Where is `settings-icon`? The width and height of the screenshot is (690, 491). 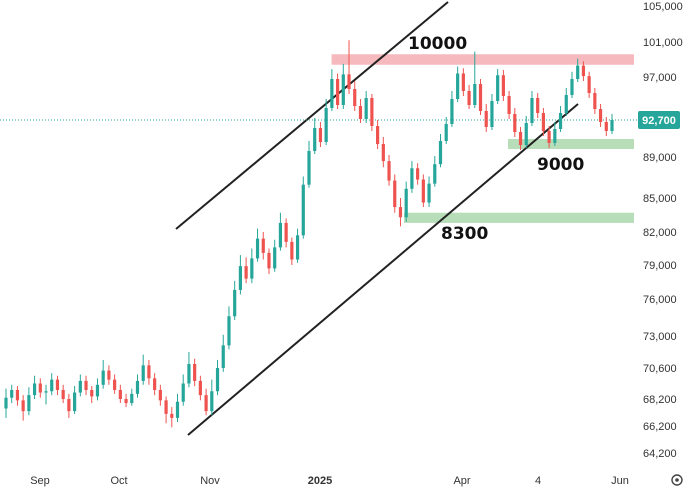 settings-icon is located at coordinates (677, 480).